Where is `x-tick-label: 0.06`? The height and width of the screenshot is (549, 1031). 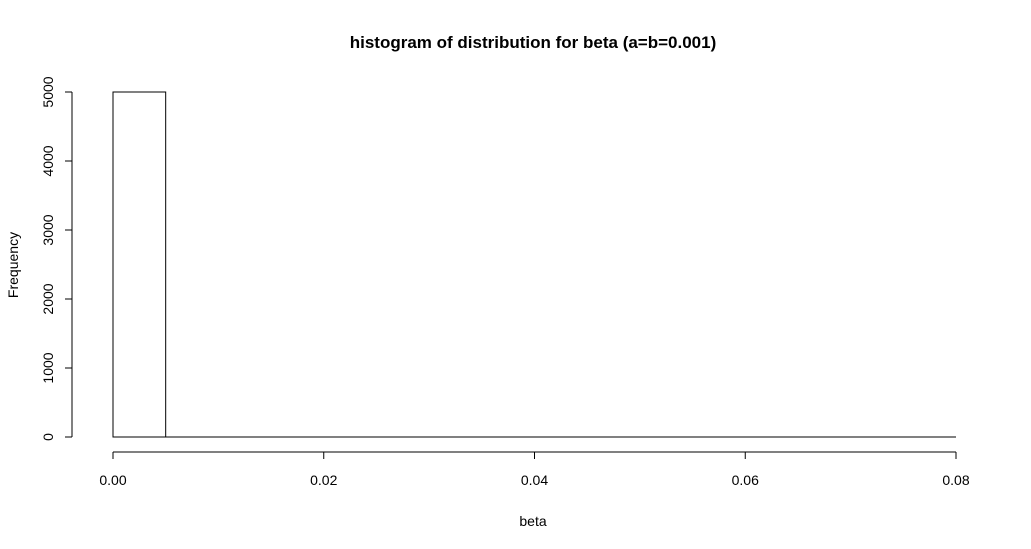
x-tick-label: 0.06 is located at coordinates (745, 480).